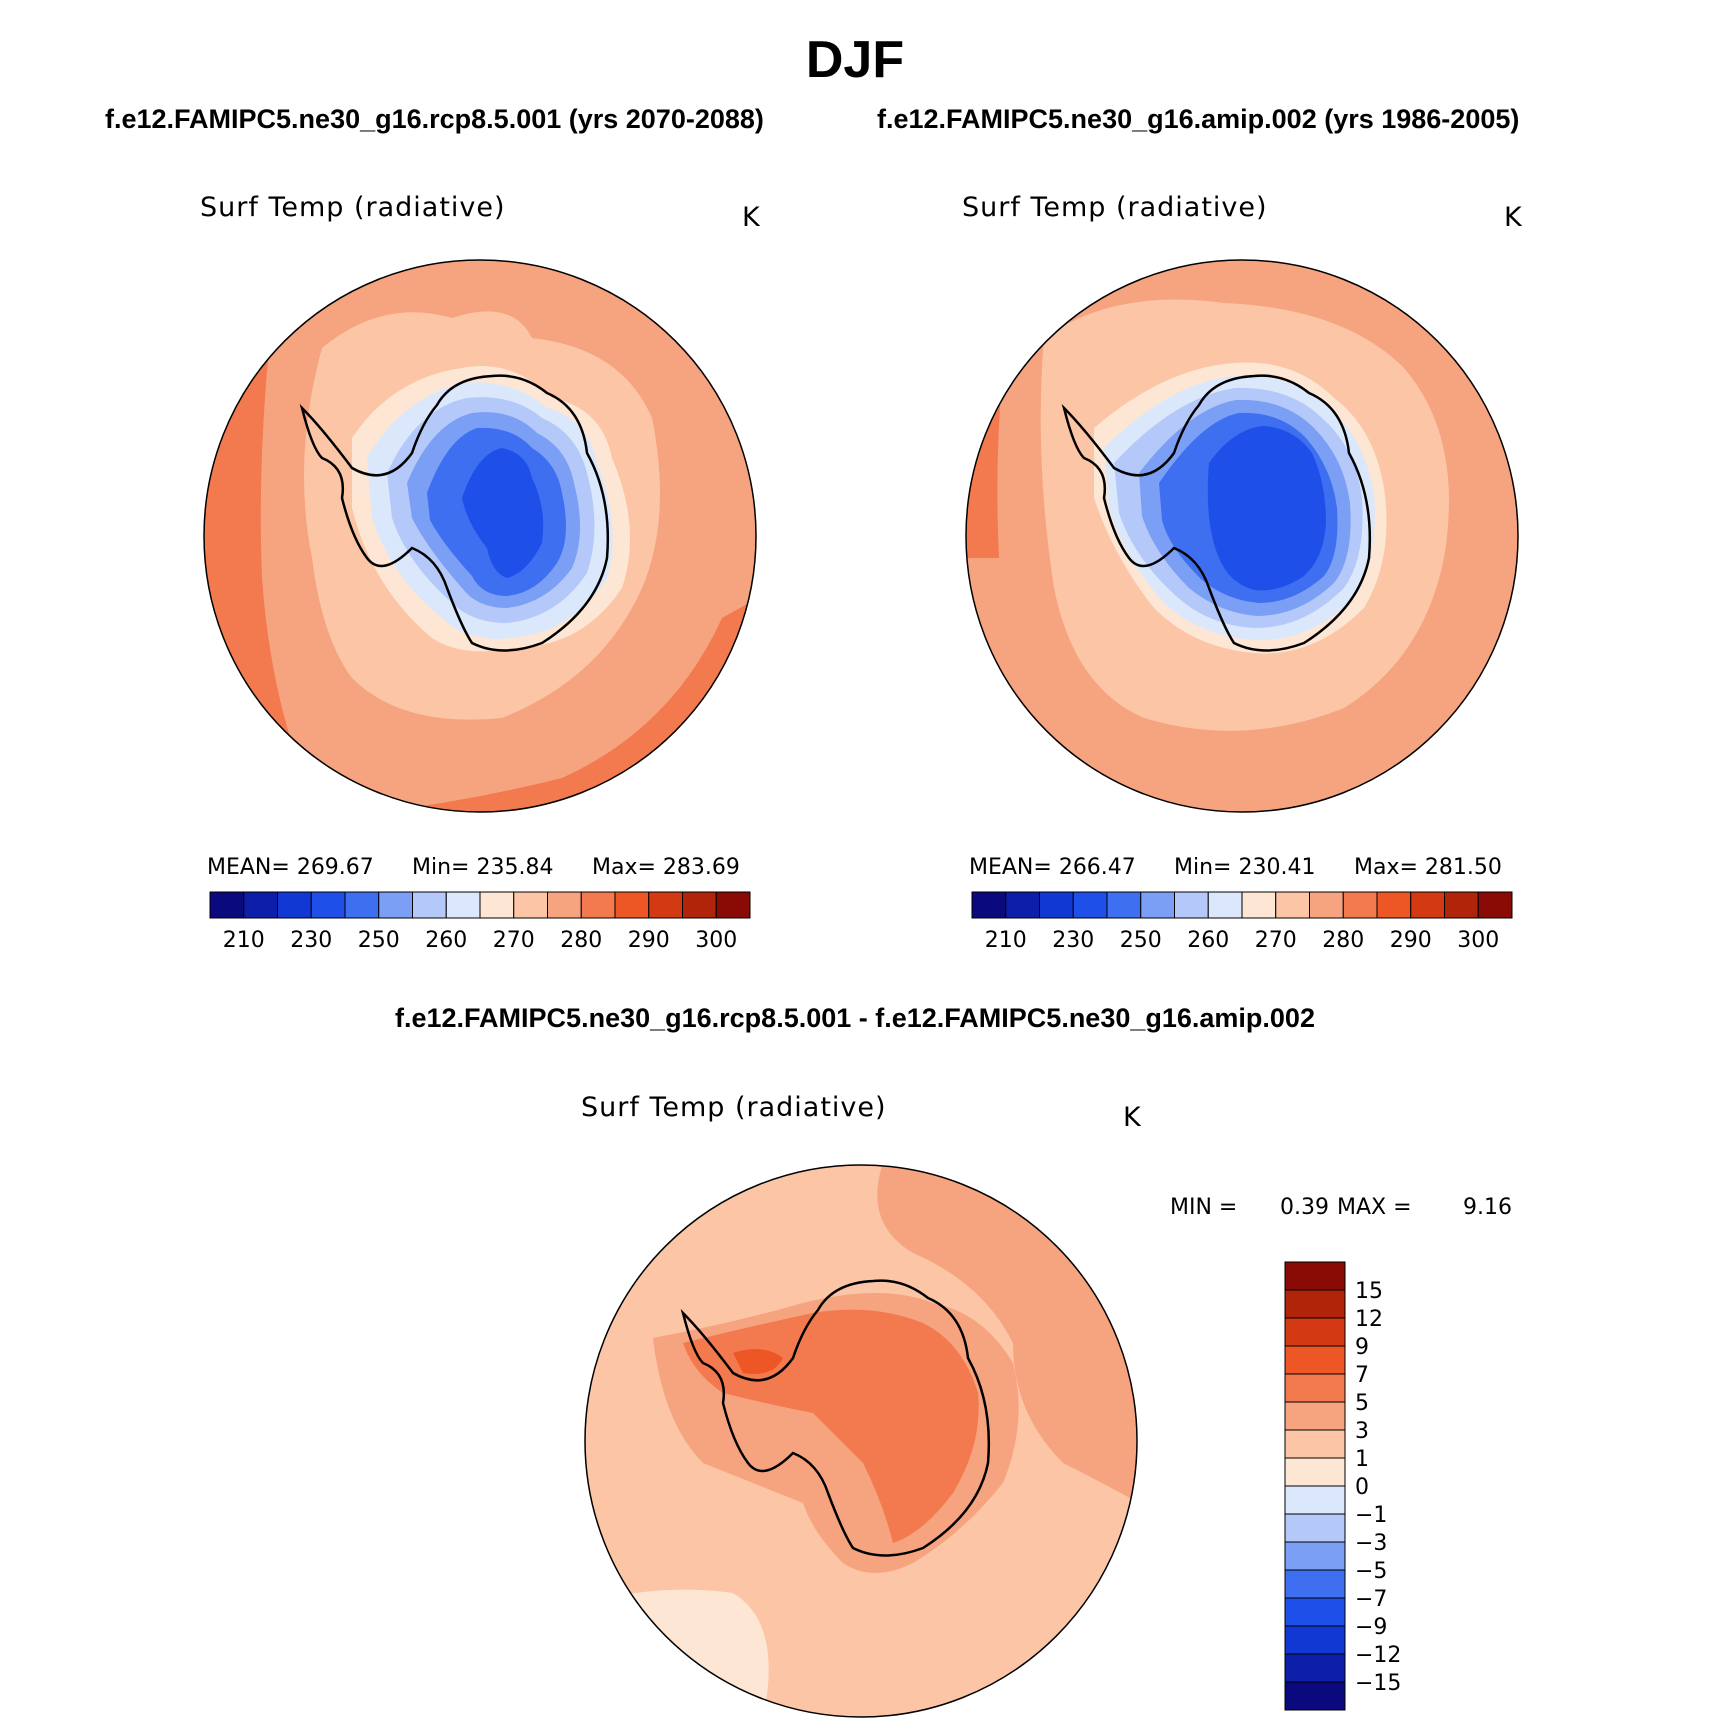  What do you see at coordinates (290, 867) in the screenshot?
I see `panel1-mean: MEAN= 269.67` at bounding box center [290, 867].